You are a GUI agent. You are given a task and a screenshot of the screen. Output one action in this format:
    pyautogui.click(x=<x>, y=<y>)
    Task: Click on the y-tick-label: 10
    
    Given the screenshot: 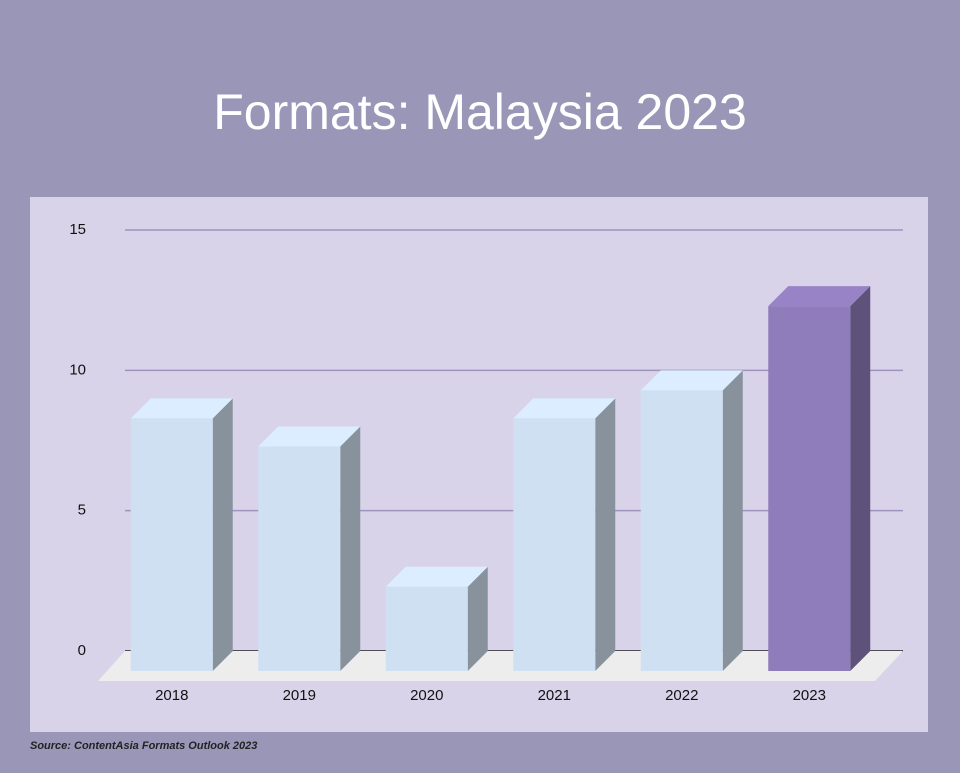 What is the action you would take?
    pyautogui.click(x=77, y=369)
    